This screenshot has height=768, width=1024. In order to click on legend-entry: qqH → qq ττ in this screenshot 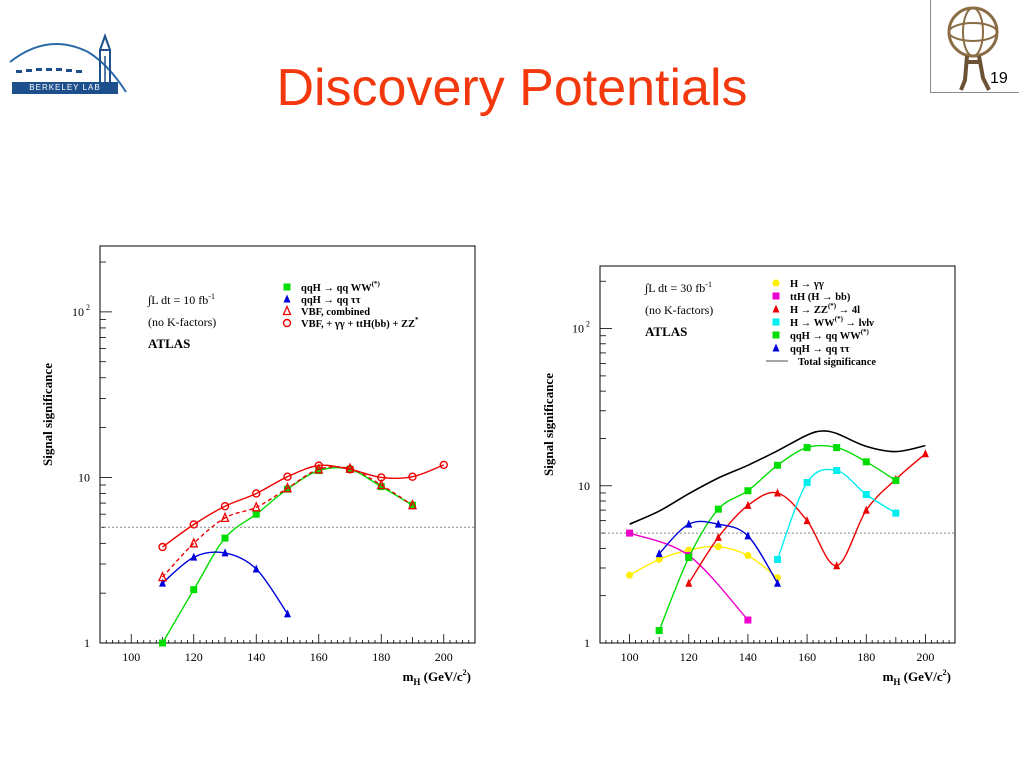, I will do `click(820, 349)`.